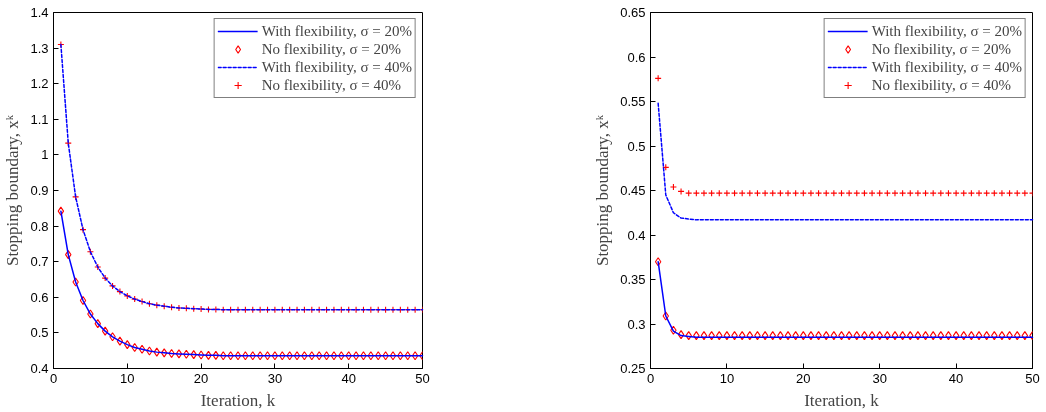 The width and height of the screenshot is (1046, 412). I want to click on y-tick-label: 0.3, so click(636, 324).